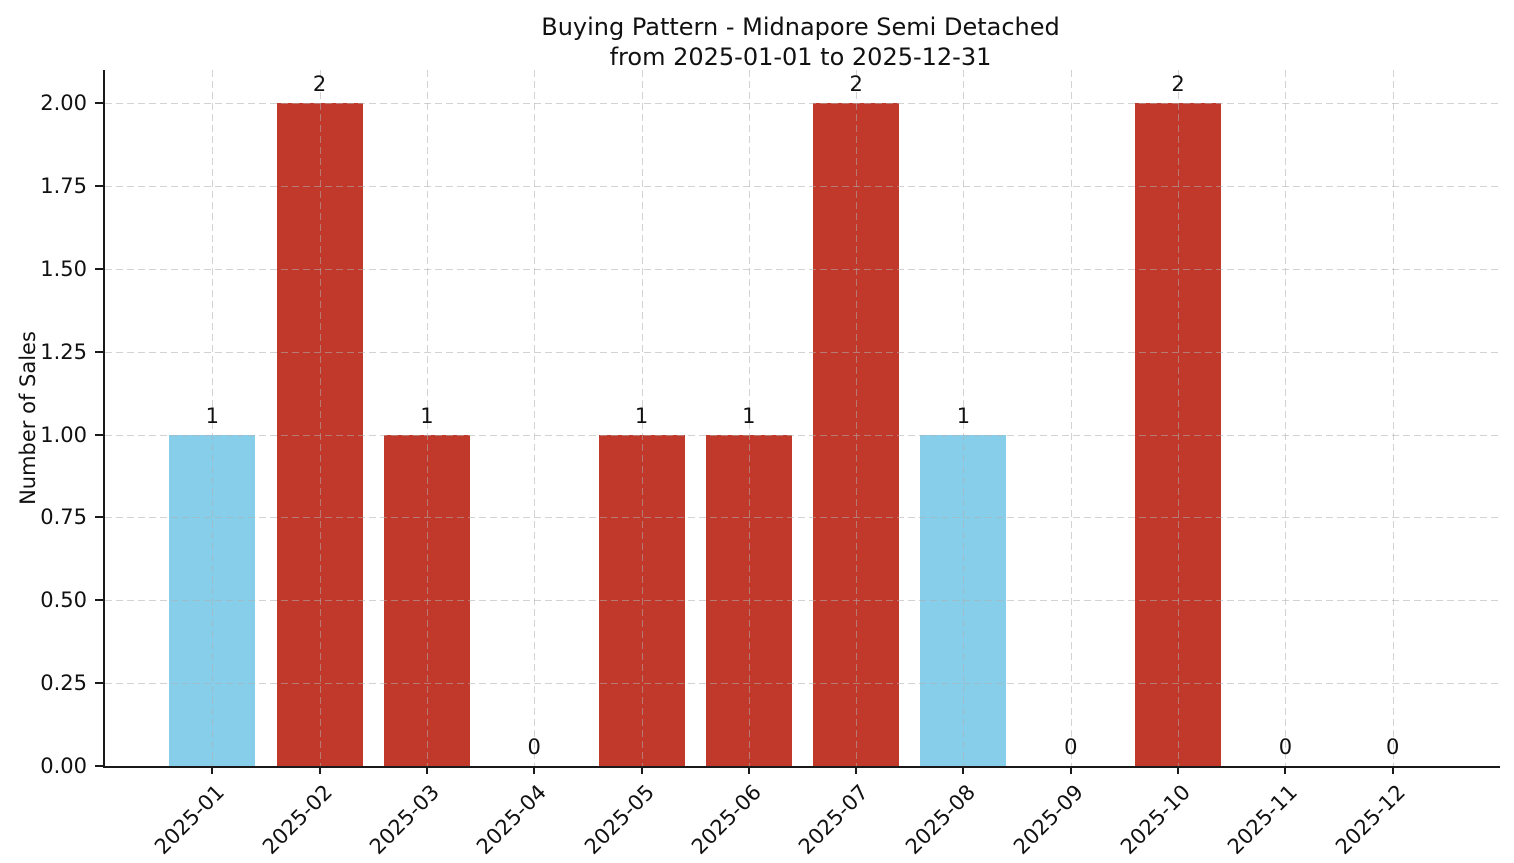 This screenshot has height=863, width=1514. Describe the element at coordinates (800, 57) in the screenshot. I see `chart-title-line2: from 2025-01-01 to 2025-12-31` at that location.